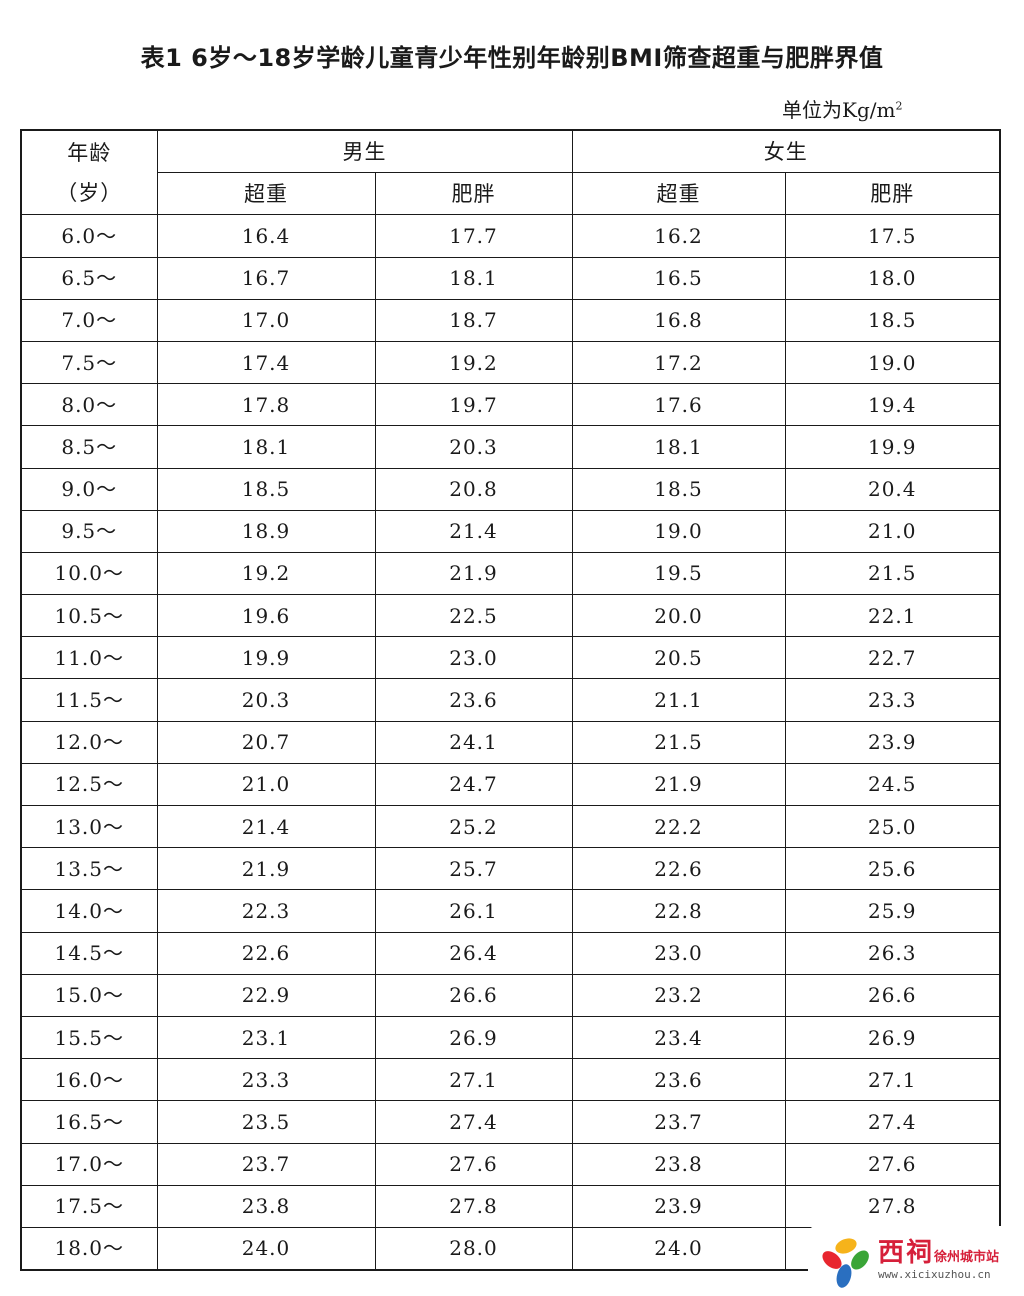 This screenshot has height=1296, width=1024. Describe the element at coordinates (473, 1164) in the screenshot. I see `male-obese-cell: 27.6` at that location.